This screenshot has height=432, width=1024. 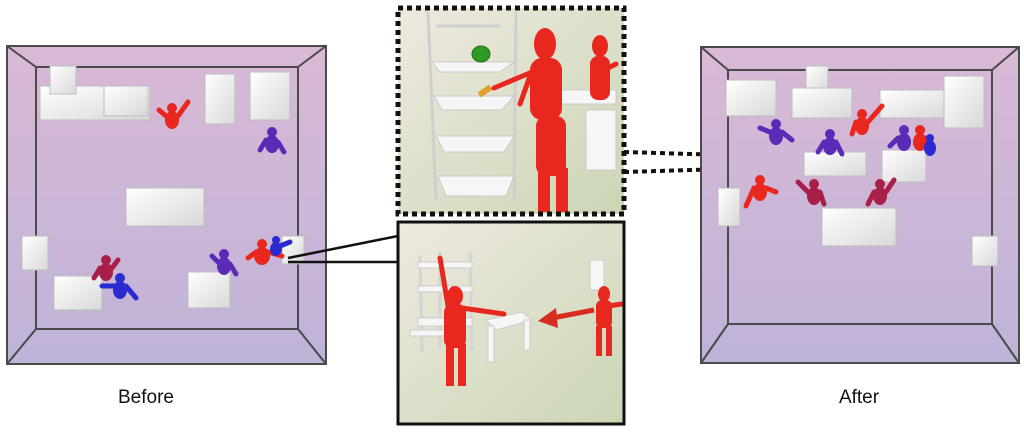 I want to click on bottle-object, so click(x=485, y=91).